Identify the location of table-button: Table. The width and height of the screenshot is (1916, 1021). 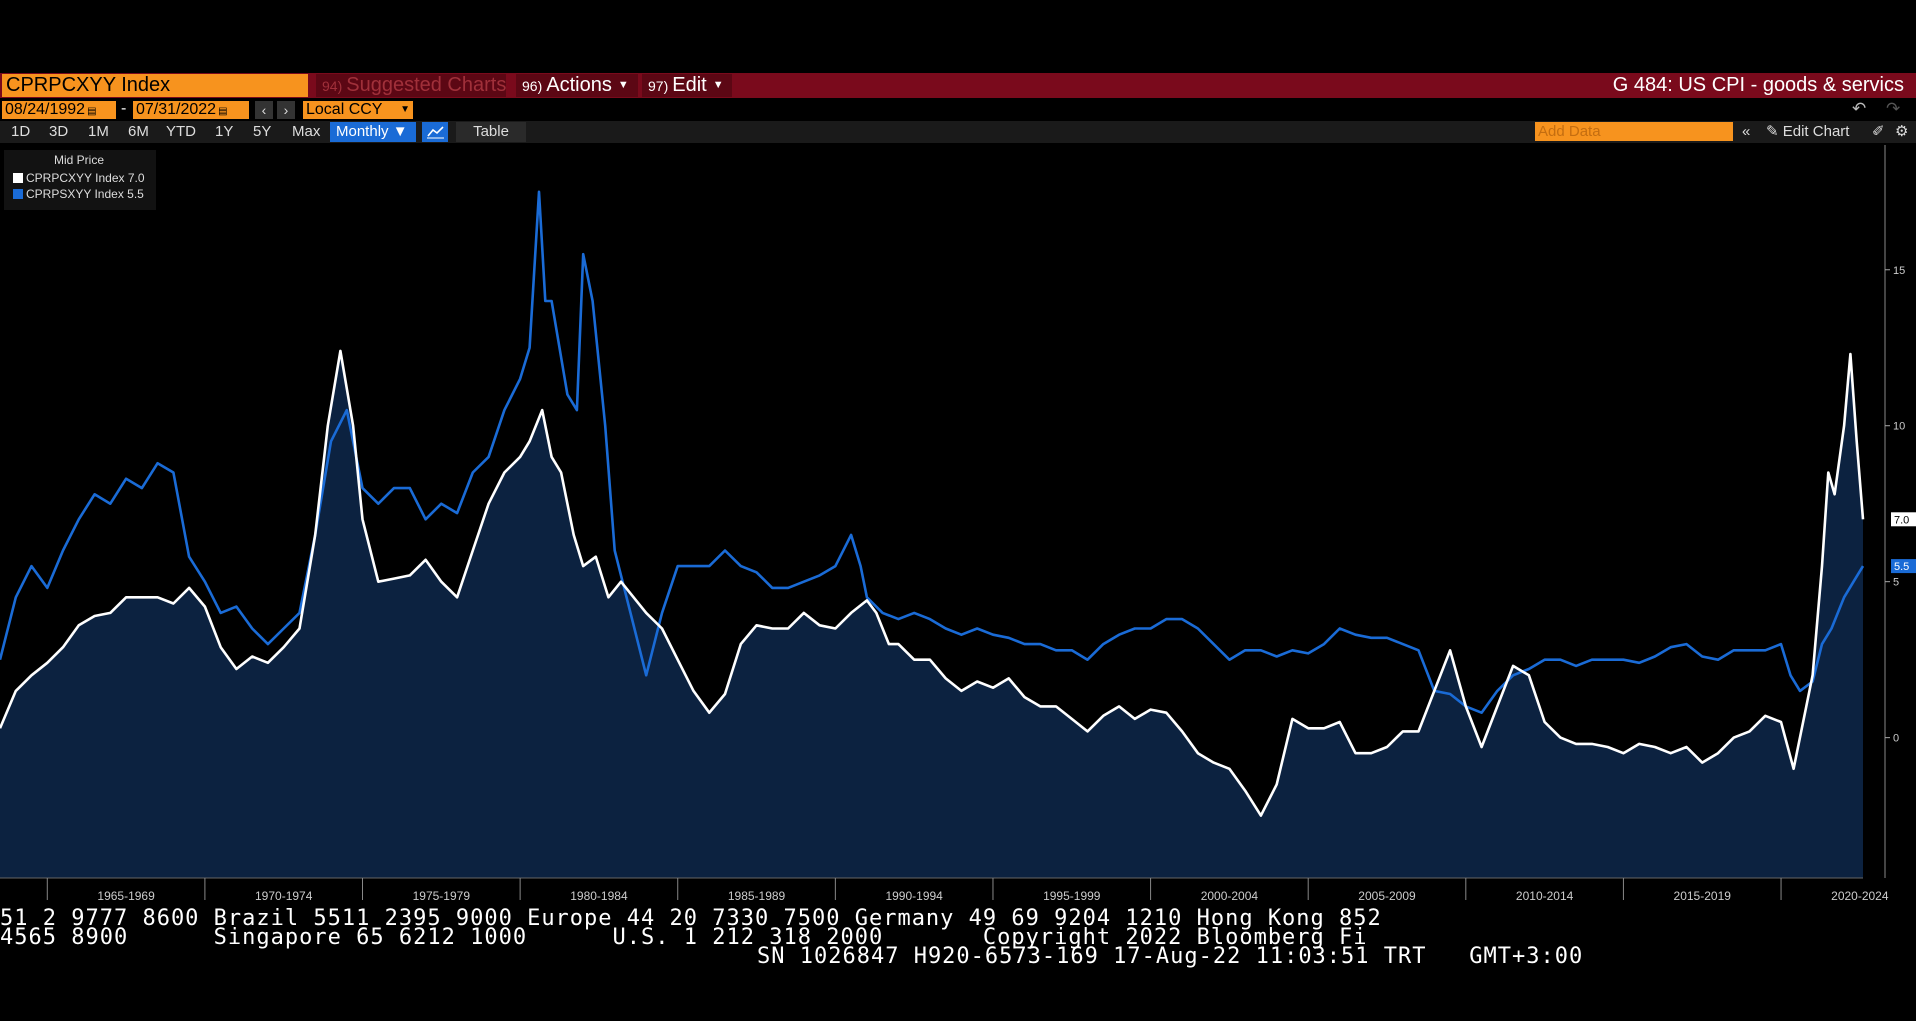
(491, 132).